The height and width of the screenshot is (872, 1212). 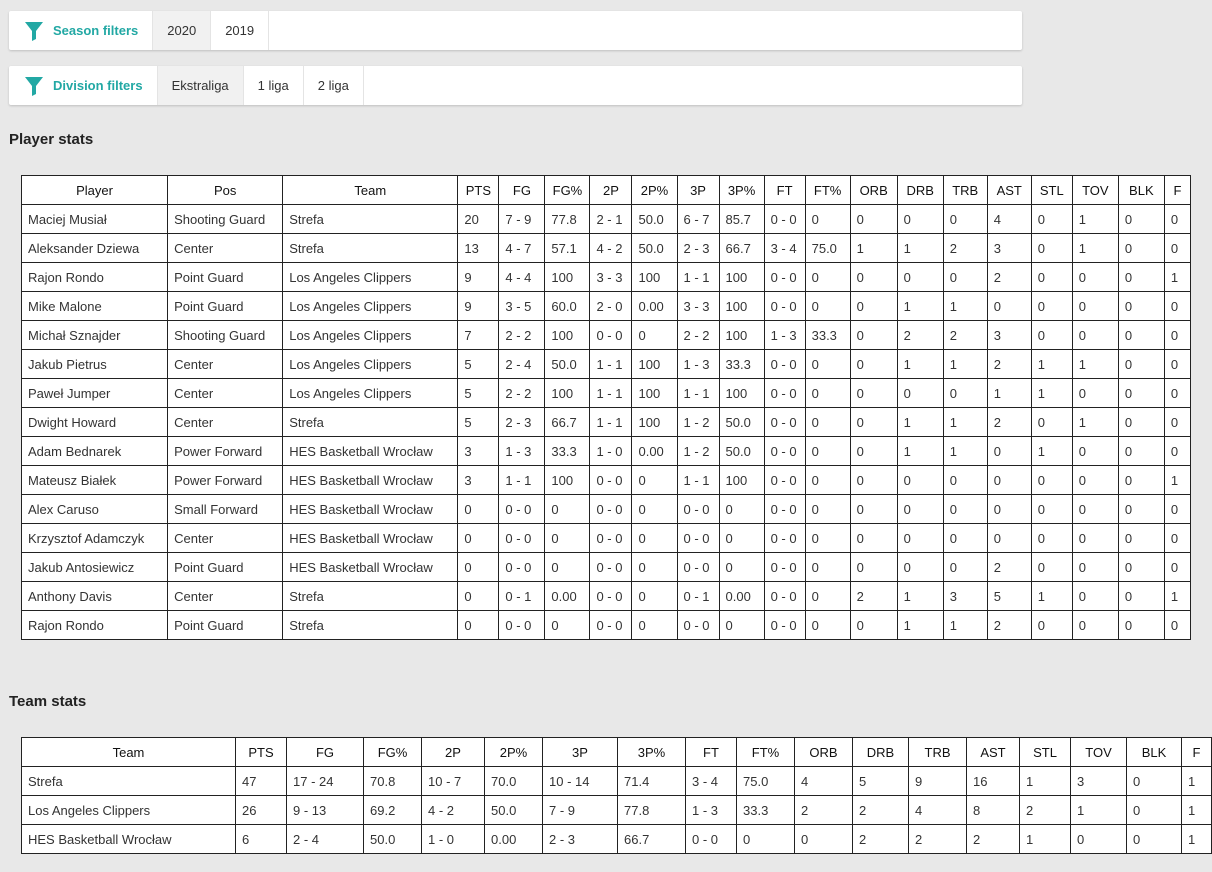 What do you see at coordinates (765, 810) in the screenshot?
I see `table-cell: 33.3` at bounding box center [765, 810].